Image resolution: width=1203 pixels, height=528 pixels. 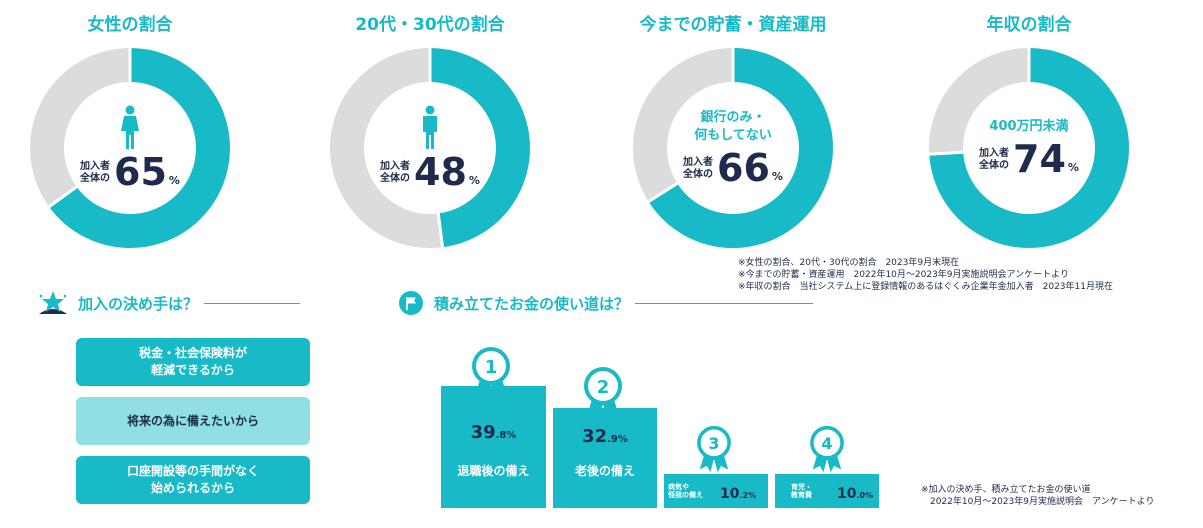 What do you see at coordinates (491, 367) in the screenshot?
I see `rank-number: 1` at bounding box center [491, 367].